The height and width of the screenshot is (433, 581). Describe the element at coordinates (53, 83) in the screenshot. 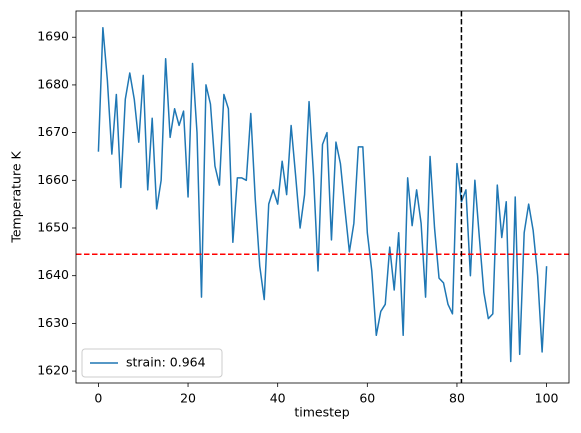

I see `y-tick-label: 1680` at that location.